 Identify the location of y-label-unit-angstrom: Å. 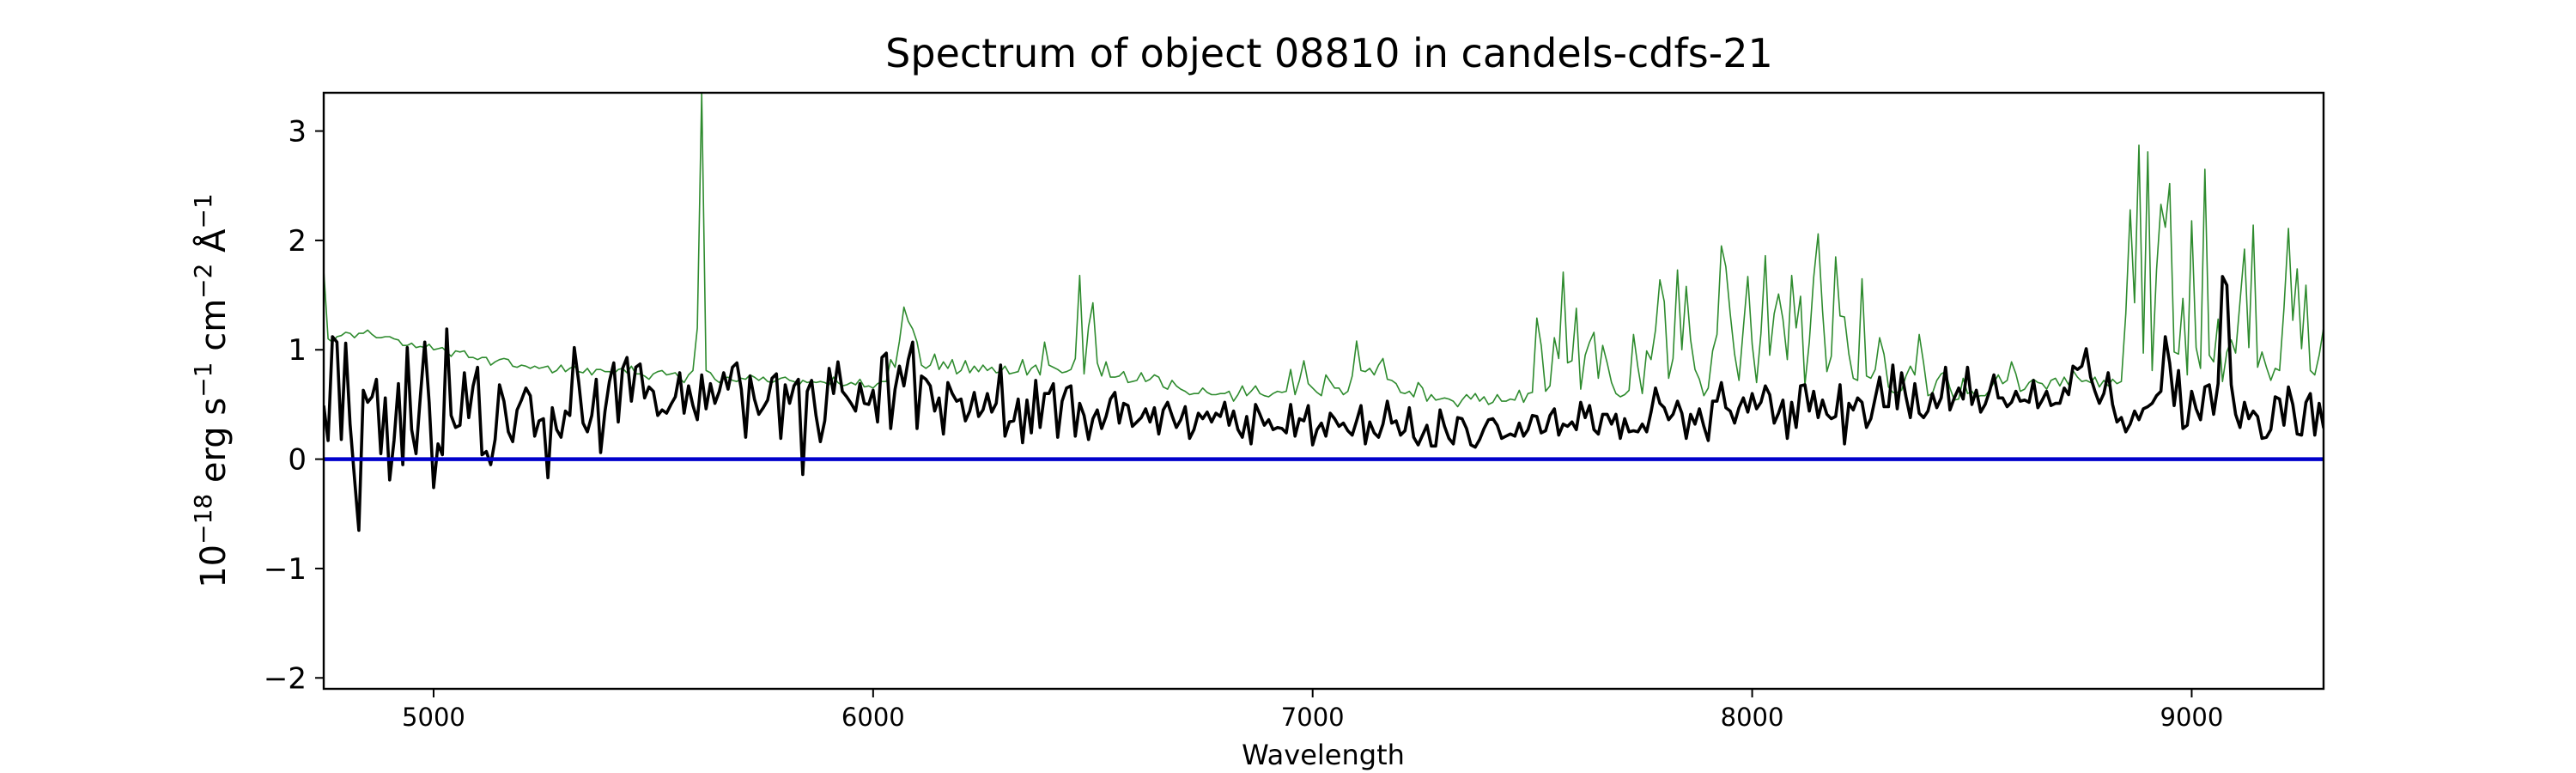
(213, 246).